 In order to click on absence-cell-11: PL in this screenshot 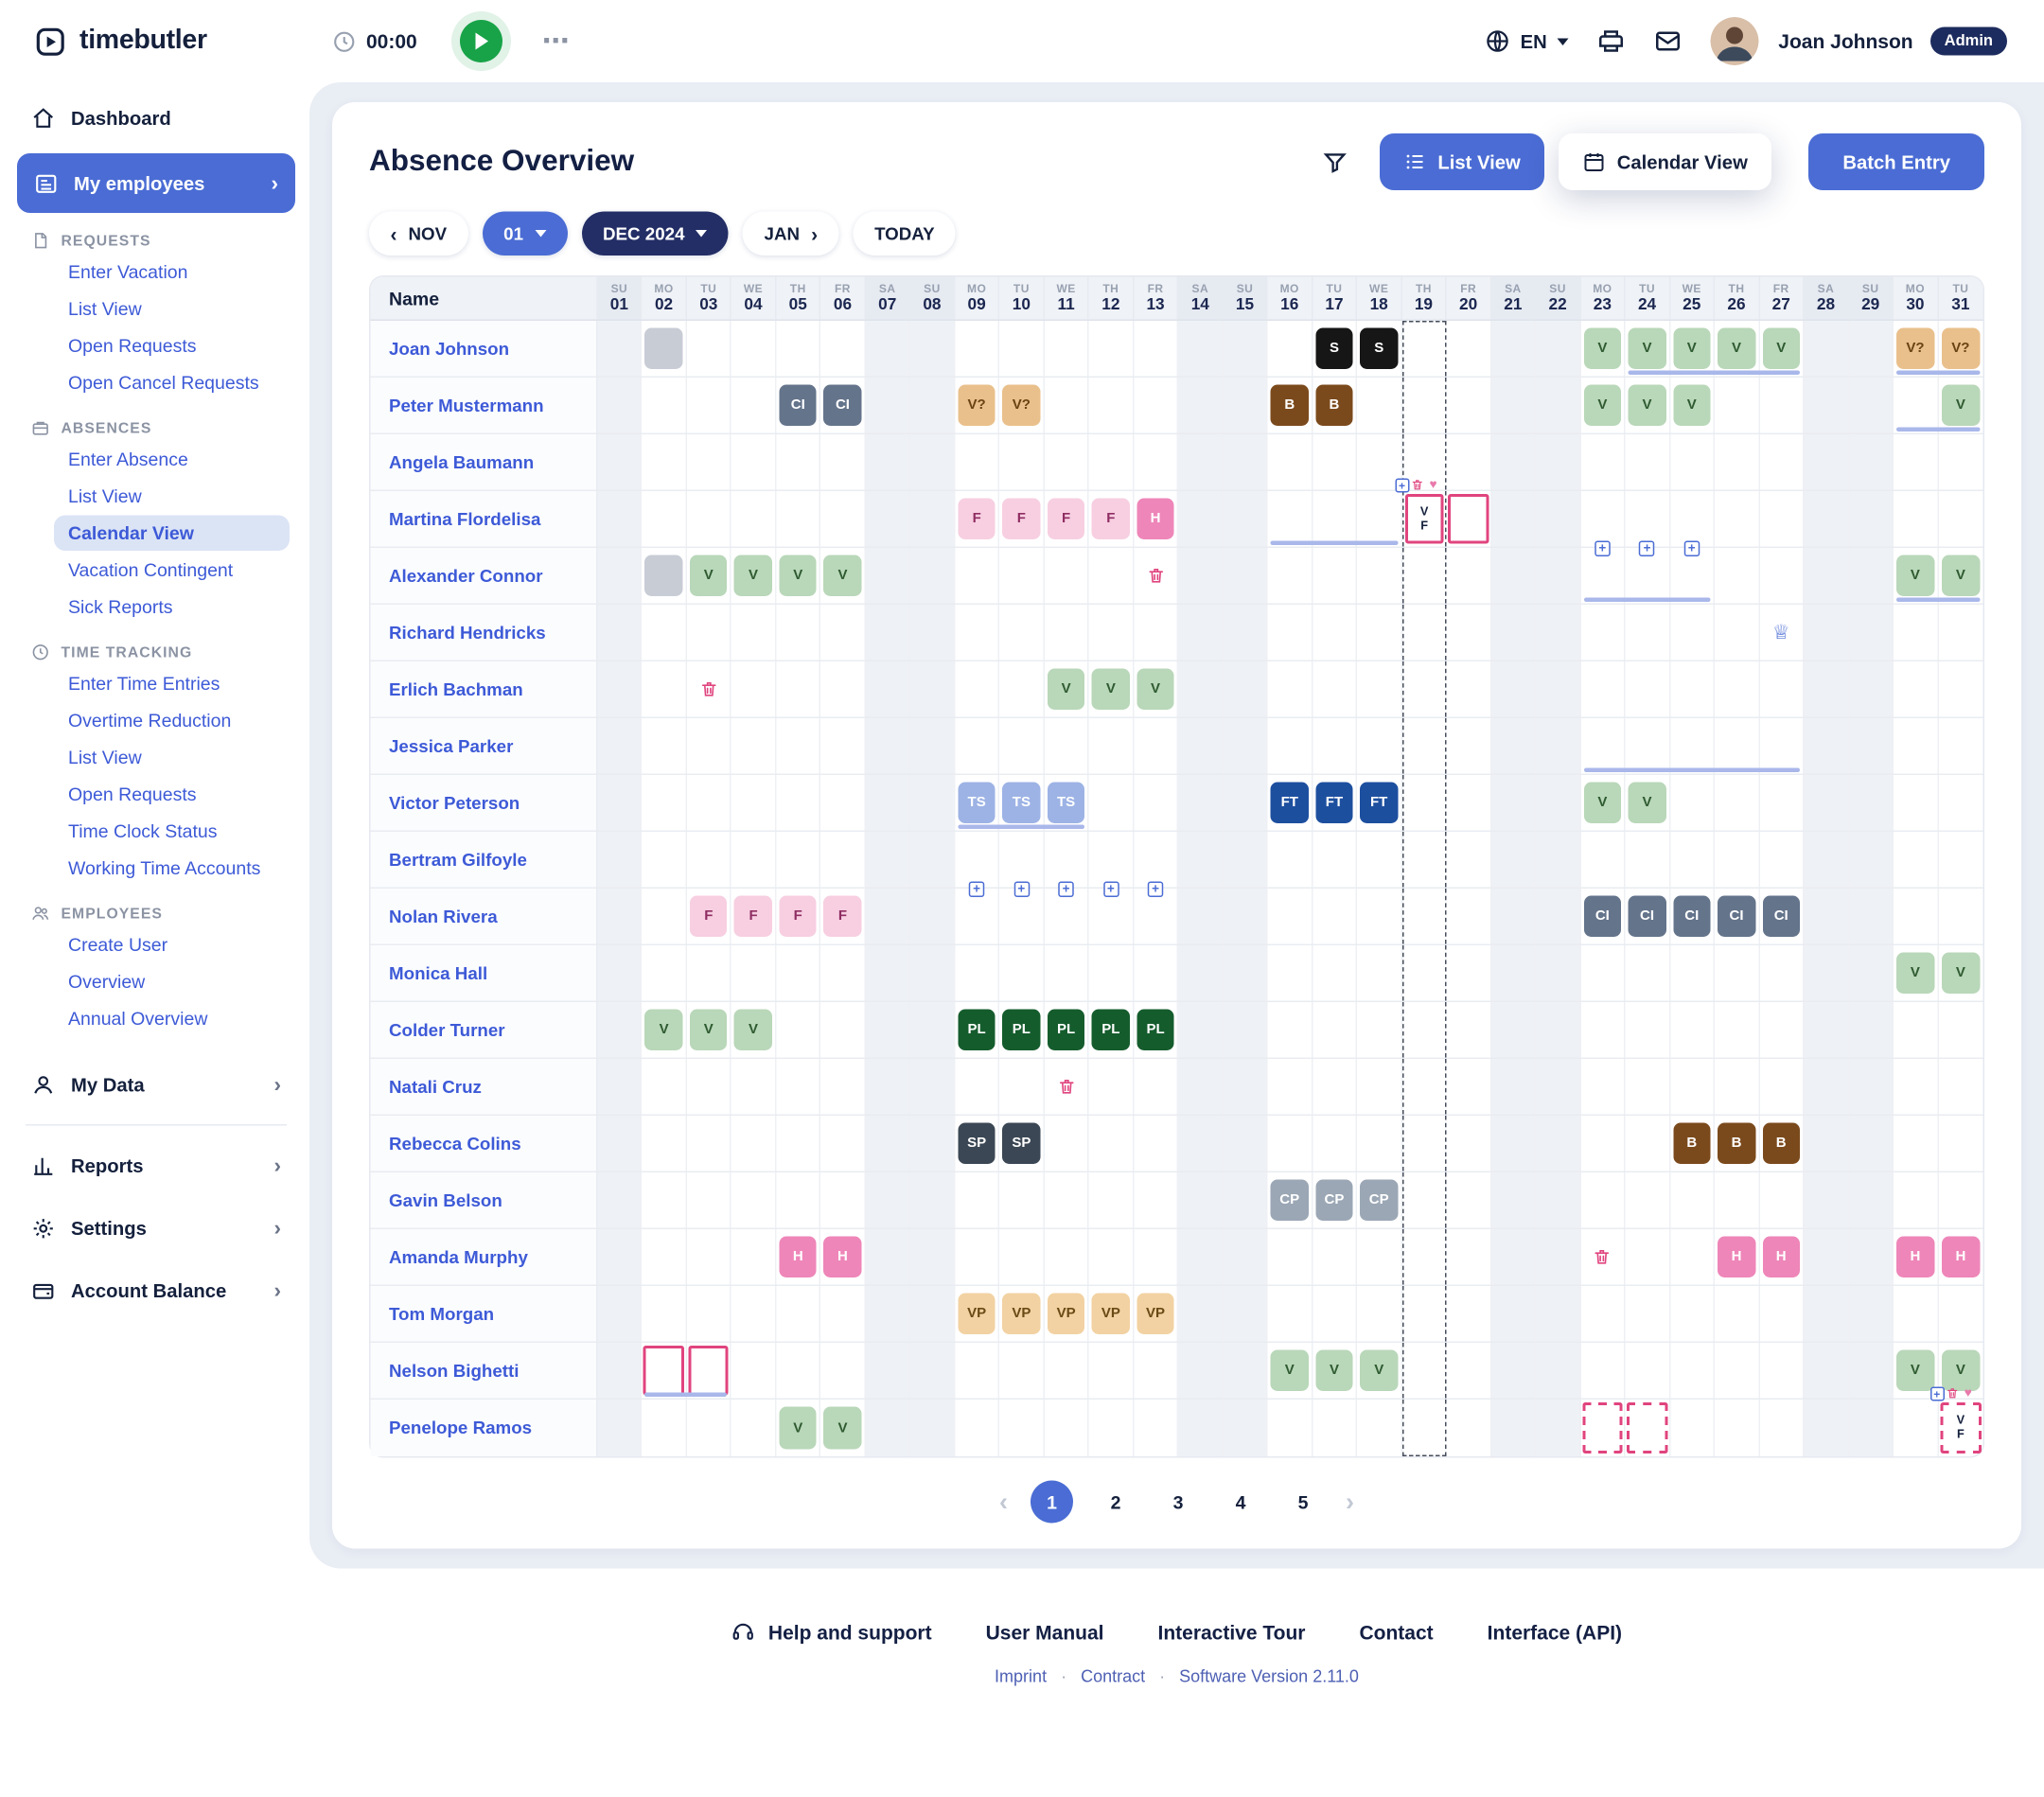, I will do `click(1067, 1030)`.